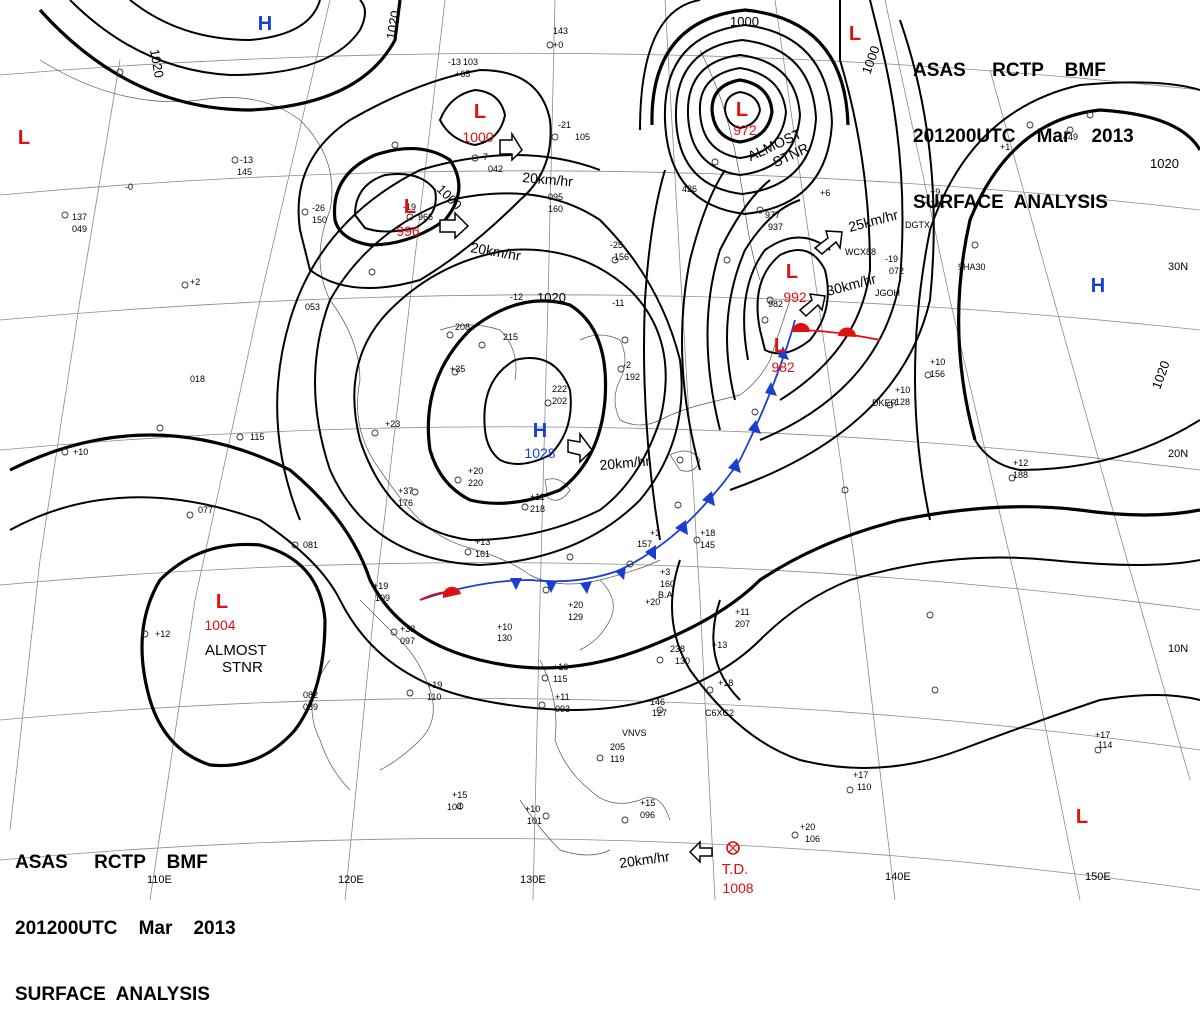 The image size is (1200, 1028). I want to click on station-obs: 130, so click(682, 661).